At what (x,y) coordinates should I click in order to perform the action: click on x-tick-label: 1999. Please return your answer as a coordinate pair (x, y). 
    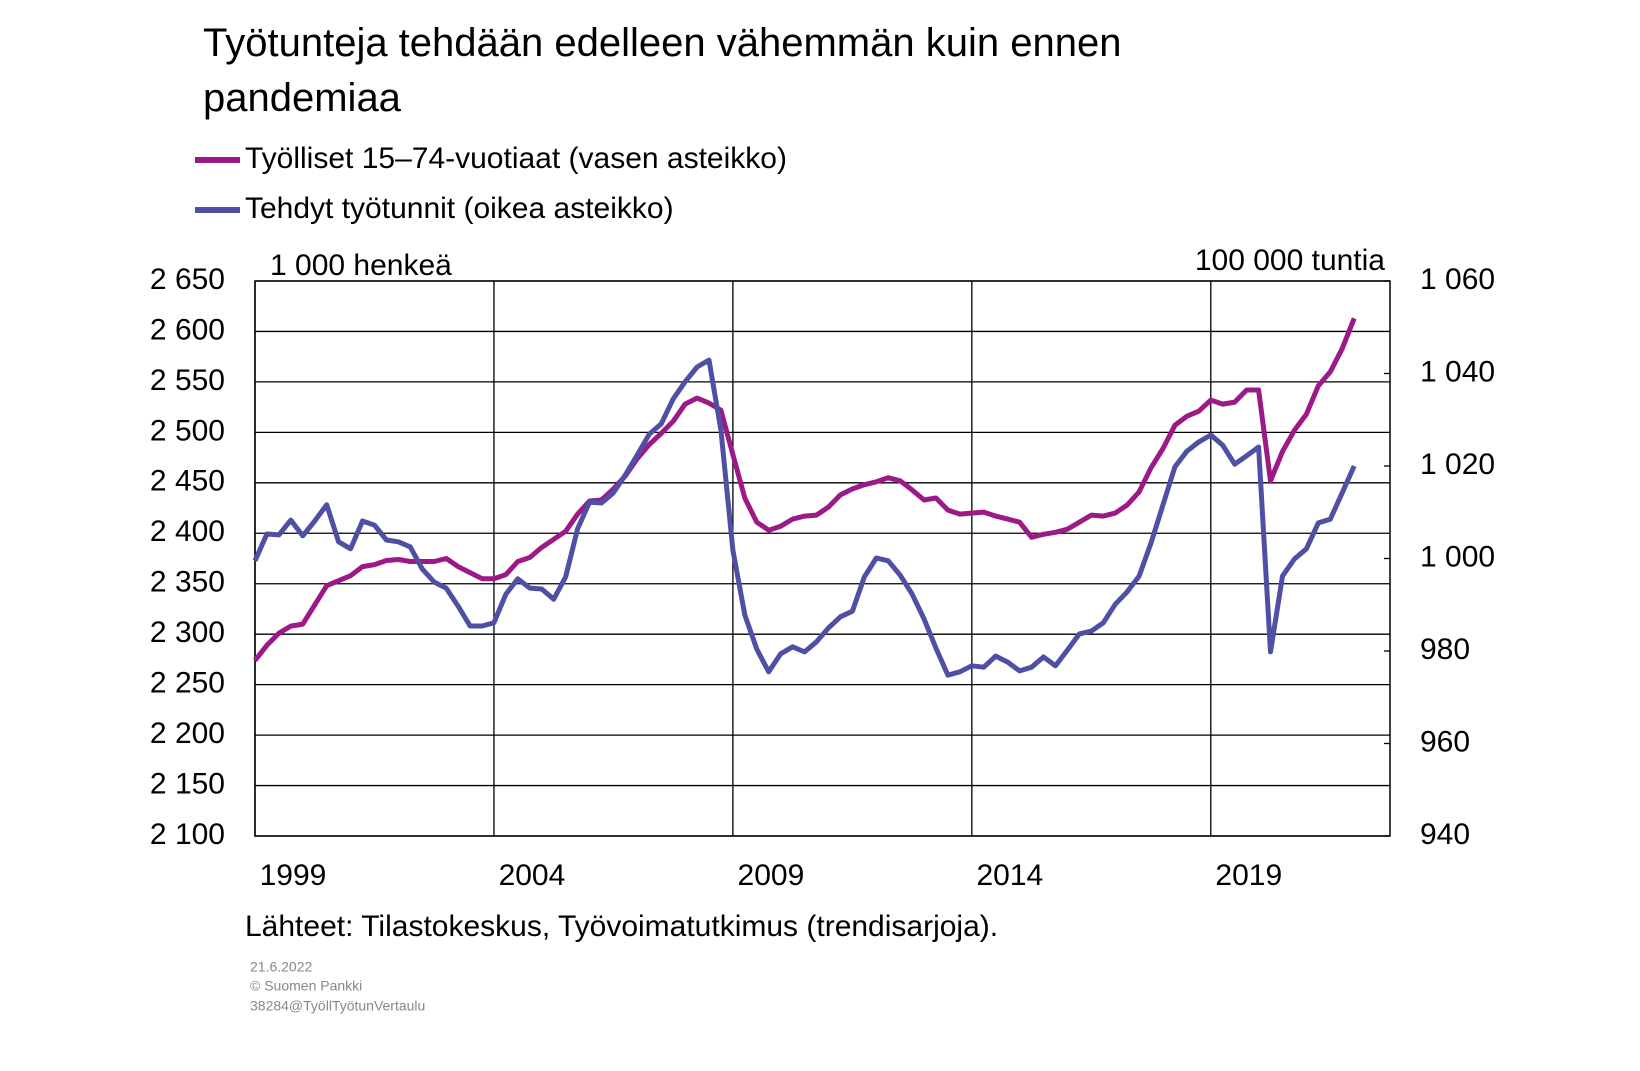
    Looking at the image, I should click on (293, 875).